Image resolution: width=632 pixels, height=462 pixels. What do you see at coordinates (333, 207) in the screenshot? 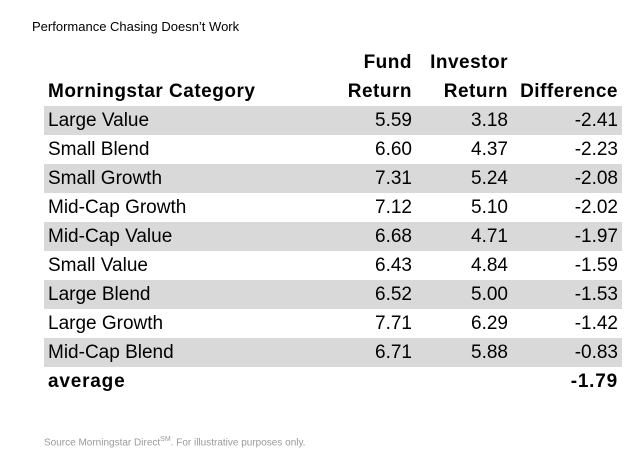
I see `table-row: Mid-Cap Growth 7.12 5.10 -2.02` at bounding box center [333, 207].